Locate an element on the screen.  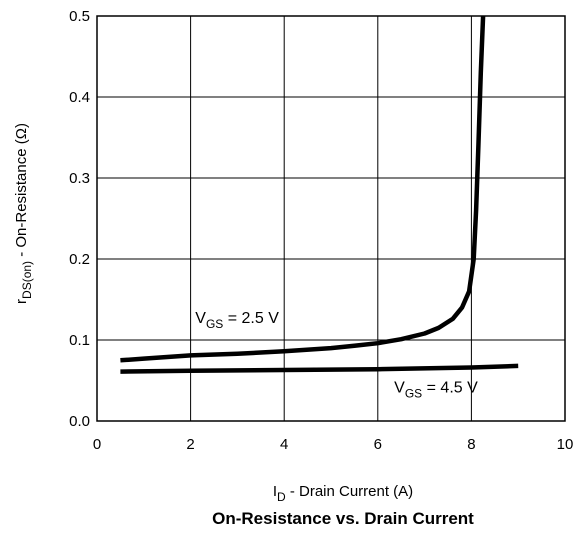
x-tick-label: 6 is located at coordinates (378, 444).